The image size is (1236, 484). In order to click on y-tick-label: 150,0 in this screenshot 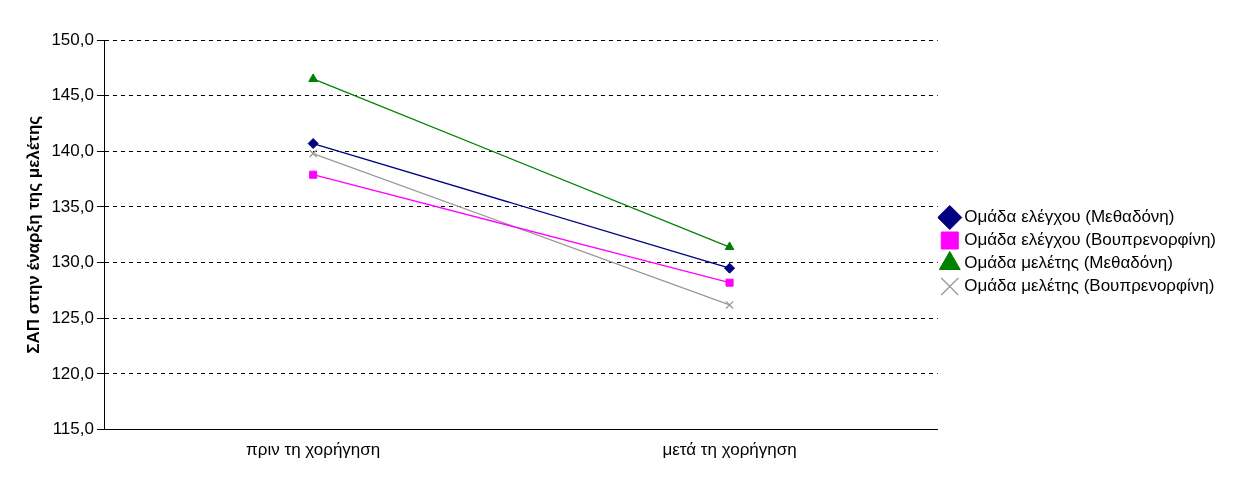, I will do `click(72, 39)`.